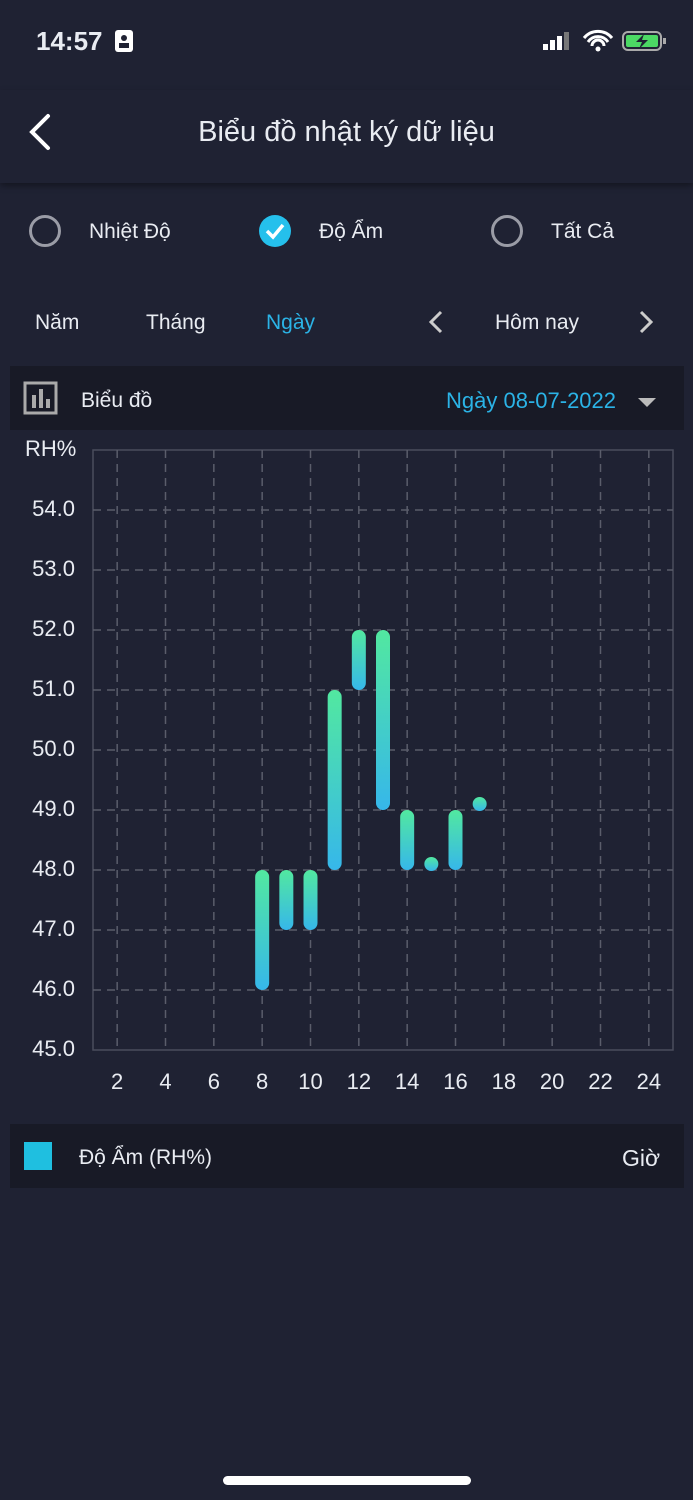 Image resolution: width=693 pixels, height=1500 pixels. Describe the element at coordinates (351, 231) in the screenshot. I see `option-label: Độ Ẩm` at that location.